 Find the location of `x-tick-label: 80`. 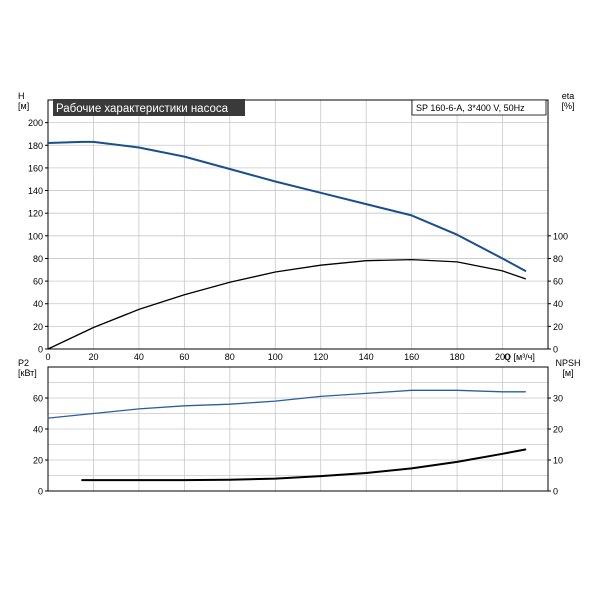

x-tick-label: 80 is located at coordinates (230, 357).